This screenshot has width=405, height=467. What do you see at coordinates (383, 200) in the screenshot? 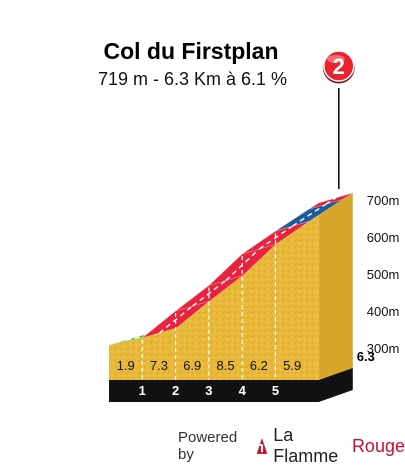
I see `y-tick-label: 700m` at bounding box center [383, 200].